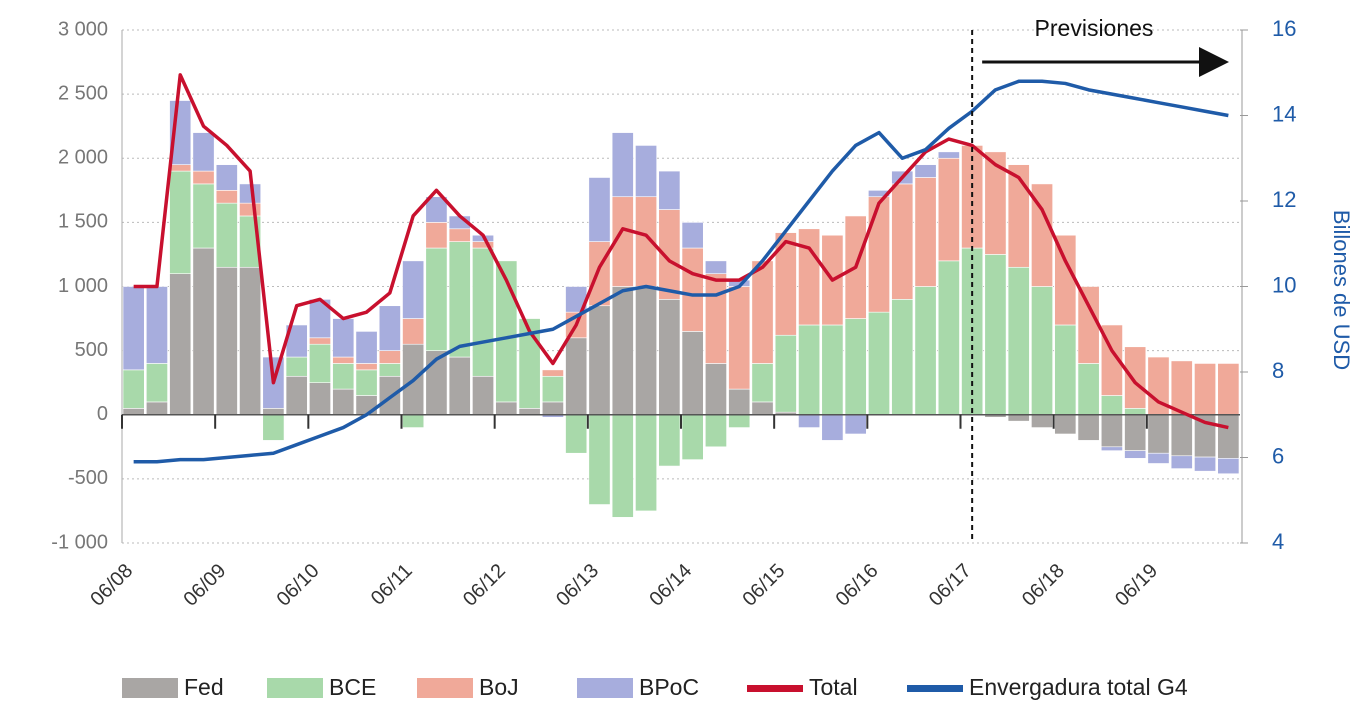  I want to click on y2-tick-label: 10, so click(1284, 284).